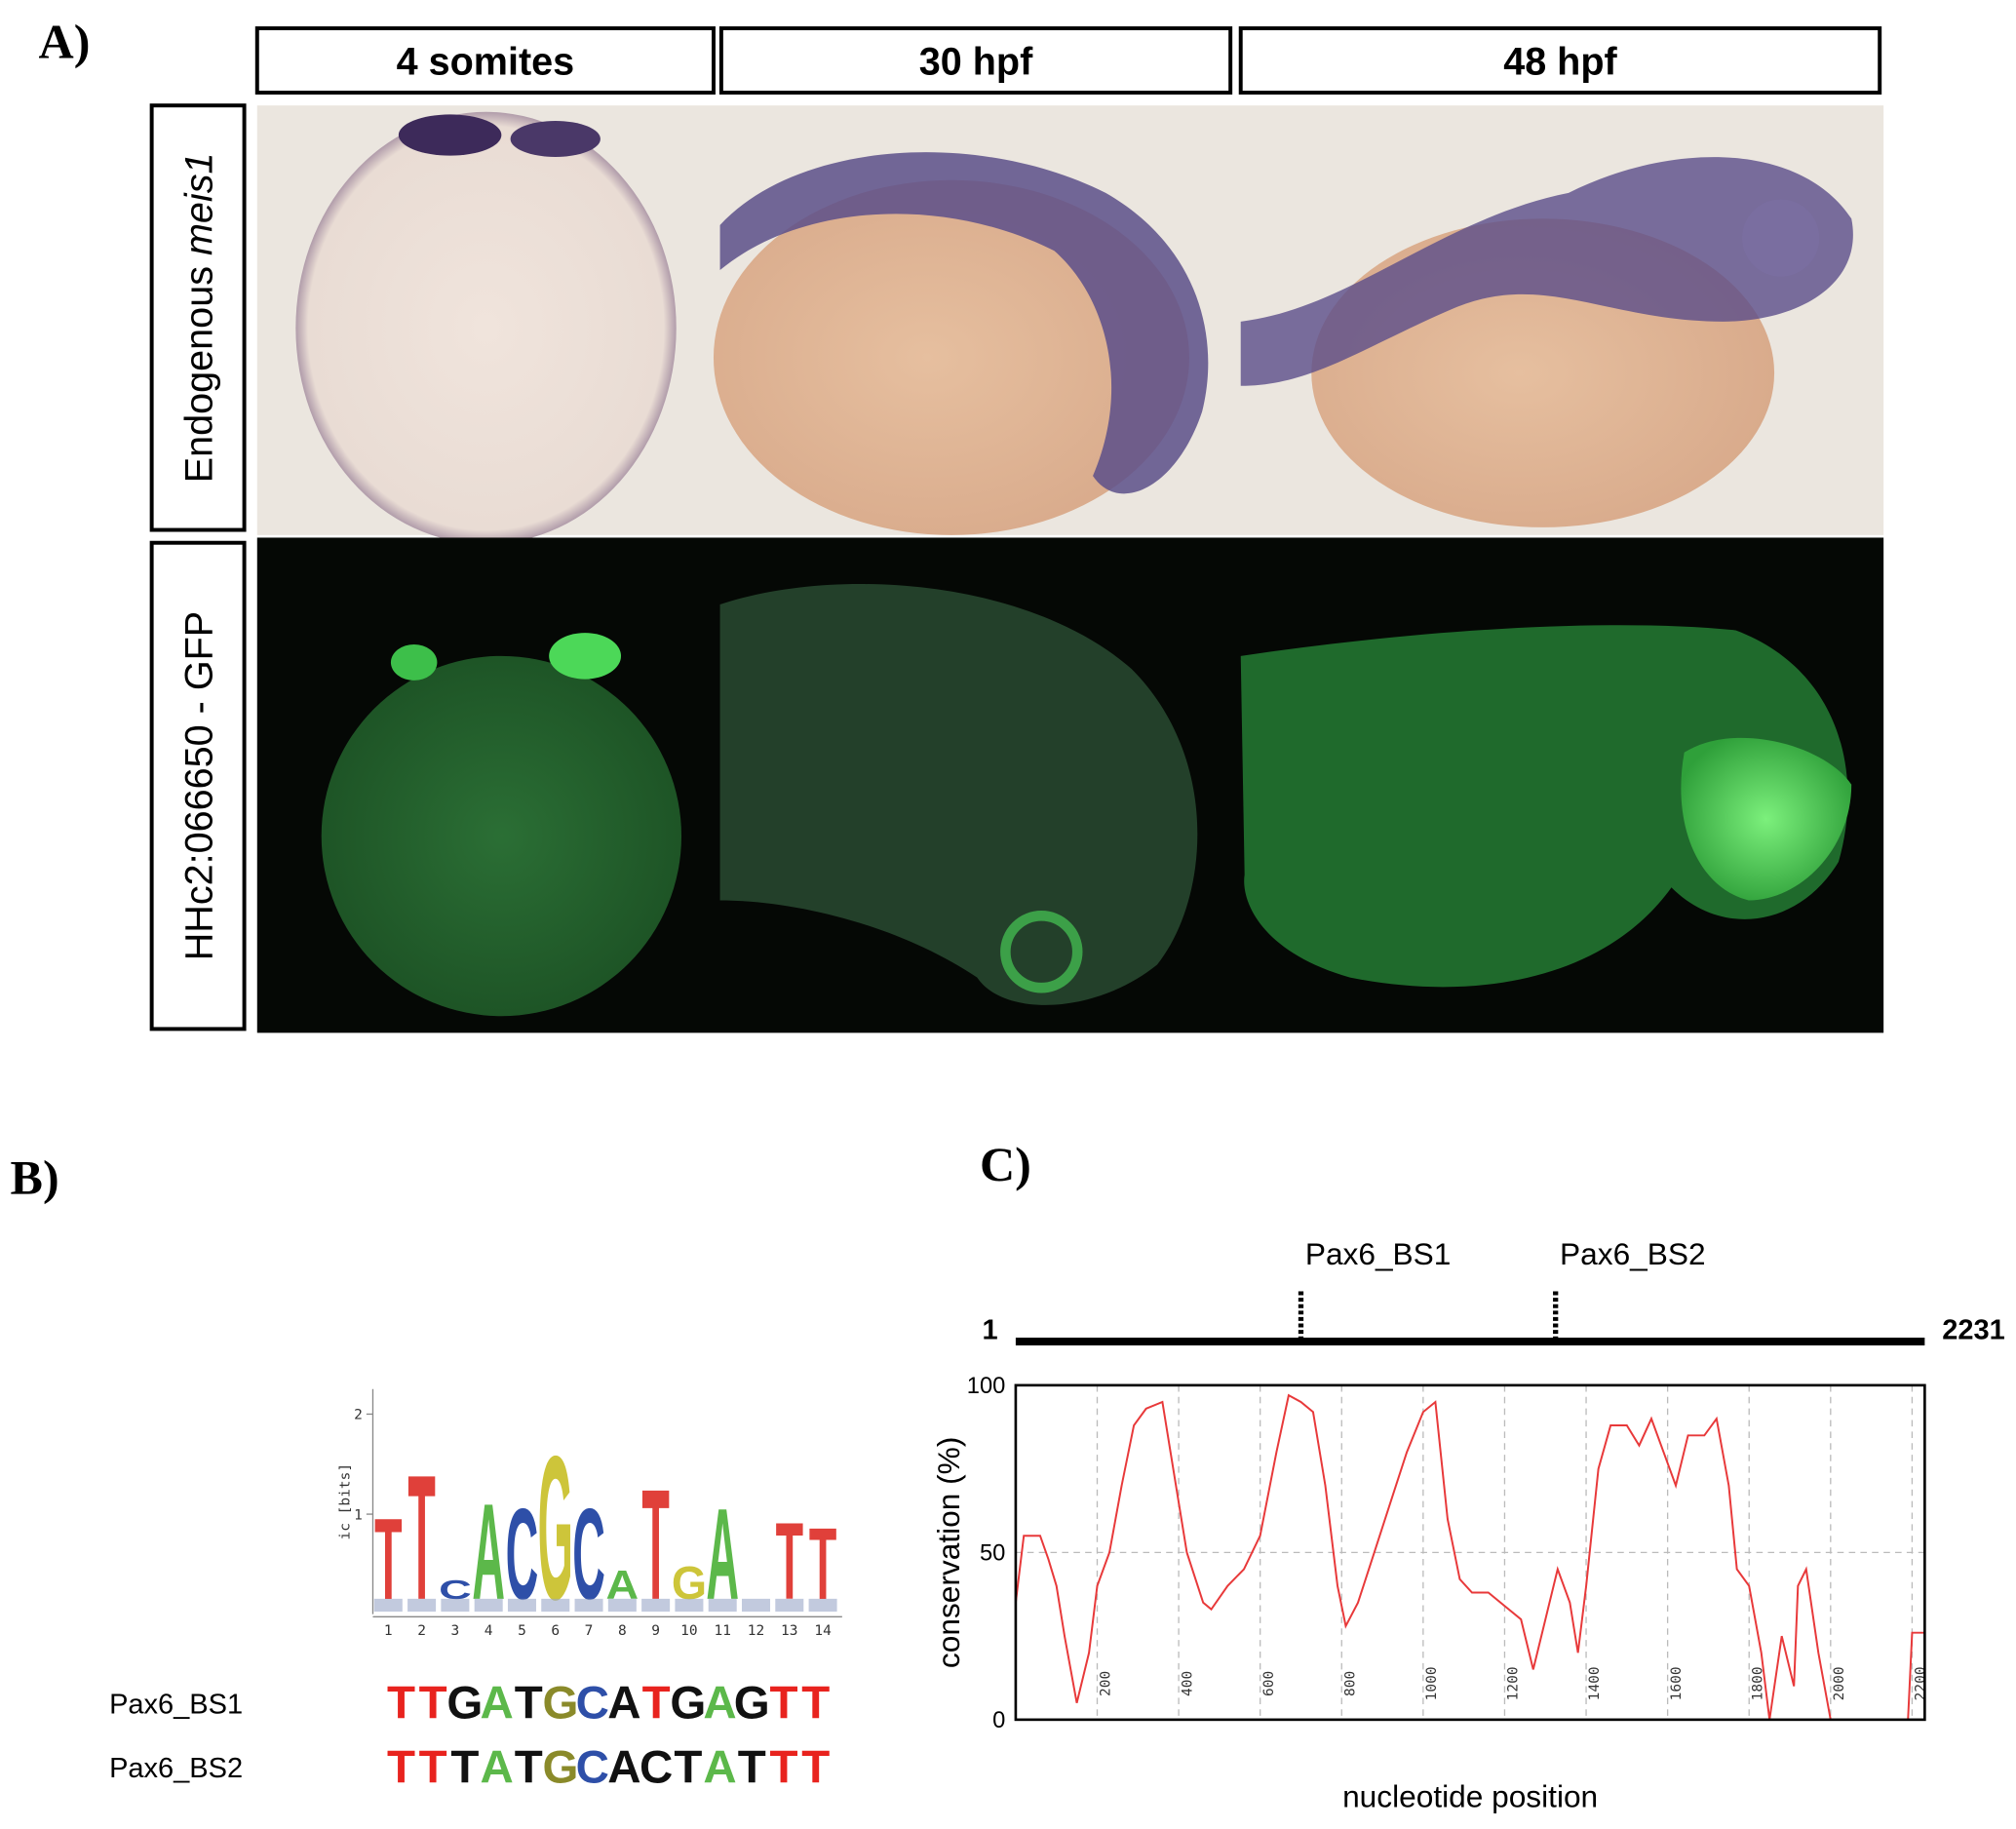 The width and height of the screenshot is (2016, 1829). I want to click on site-label: Pax6_BS2, so click(1633, 1253).